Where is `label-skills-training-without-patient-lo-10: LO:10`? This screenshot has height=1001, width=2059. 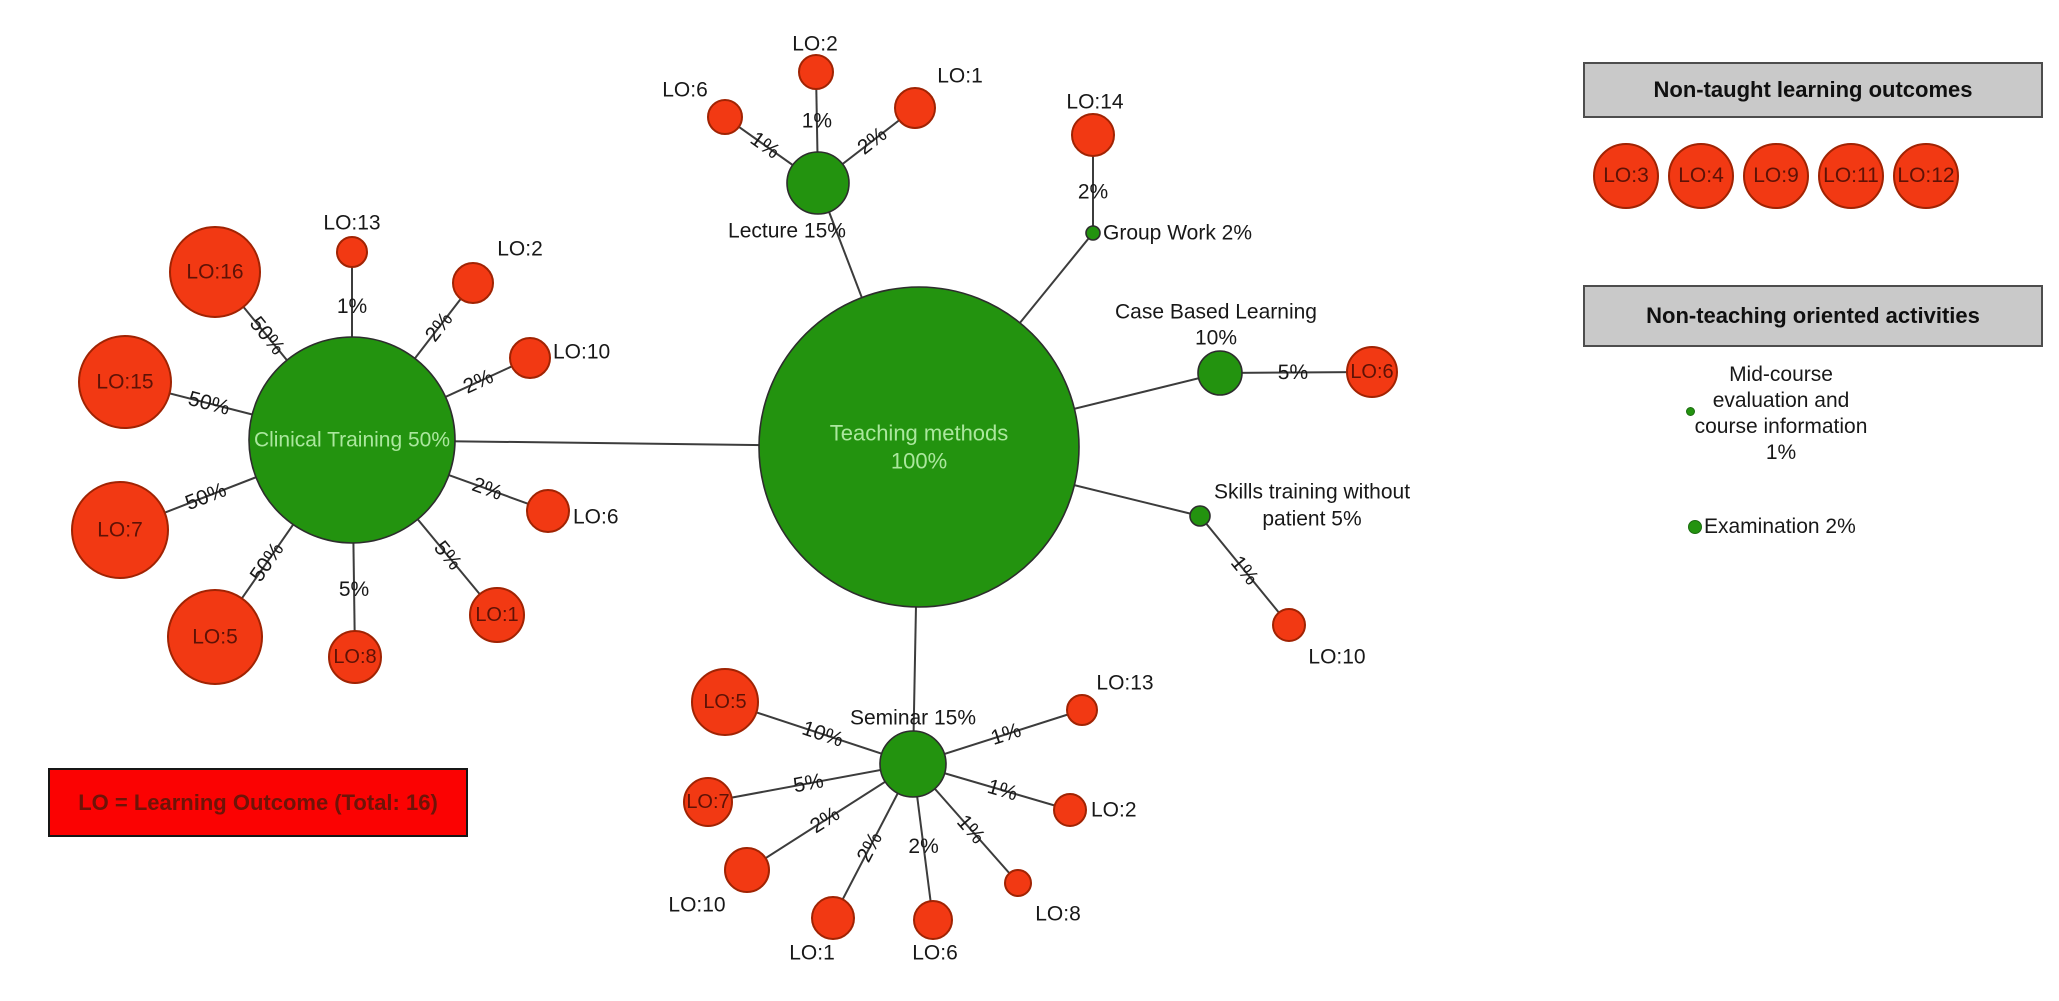 label-skills-training-without-patient-lo-10: LO:10 is located at coordinates (1336, 657).